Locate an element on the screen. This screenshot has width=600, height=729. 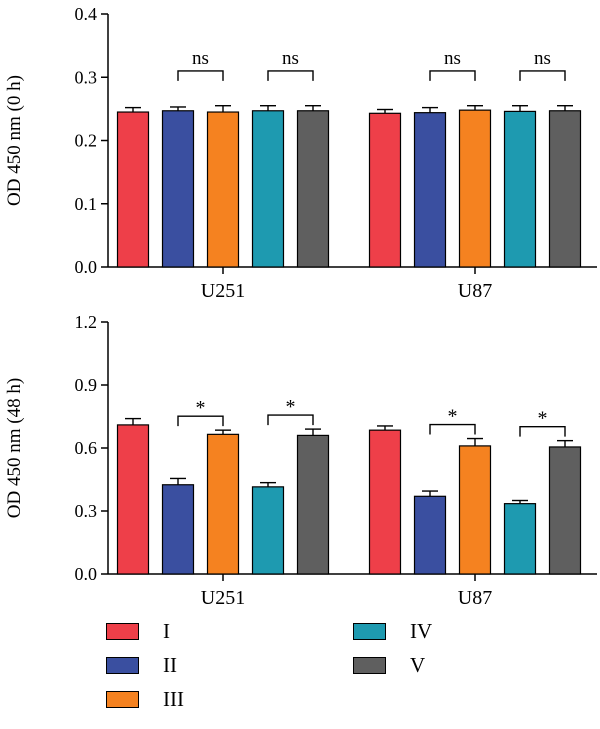
legend-swatch-I is located at coordinates (122, 631).